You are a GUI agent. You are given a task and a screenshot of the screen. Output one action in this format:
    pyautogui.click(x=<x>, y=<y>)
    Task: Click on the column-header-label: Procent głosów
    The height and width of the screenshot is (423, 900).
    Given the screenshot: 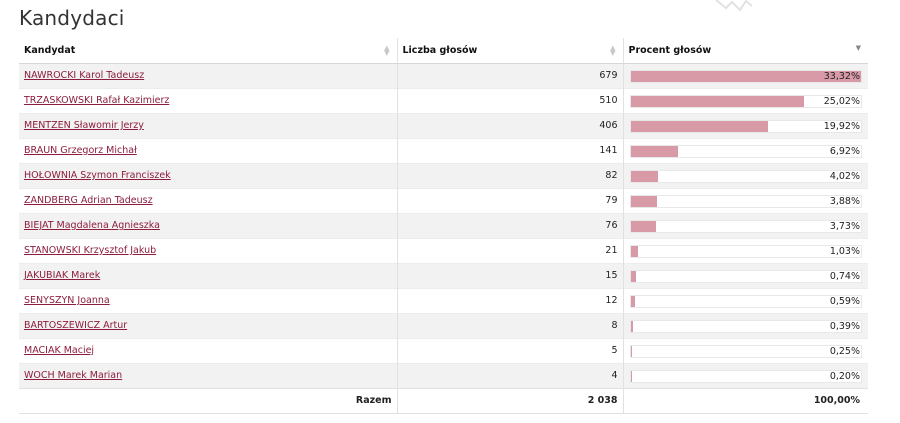 What is the action you would take?
    pyautogui.click(x=670, y=50)
    